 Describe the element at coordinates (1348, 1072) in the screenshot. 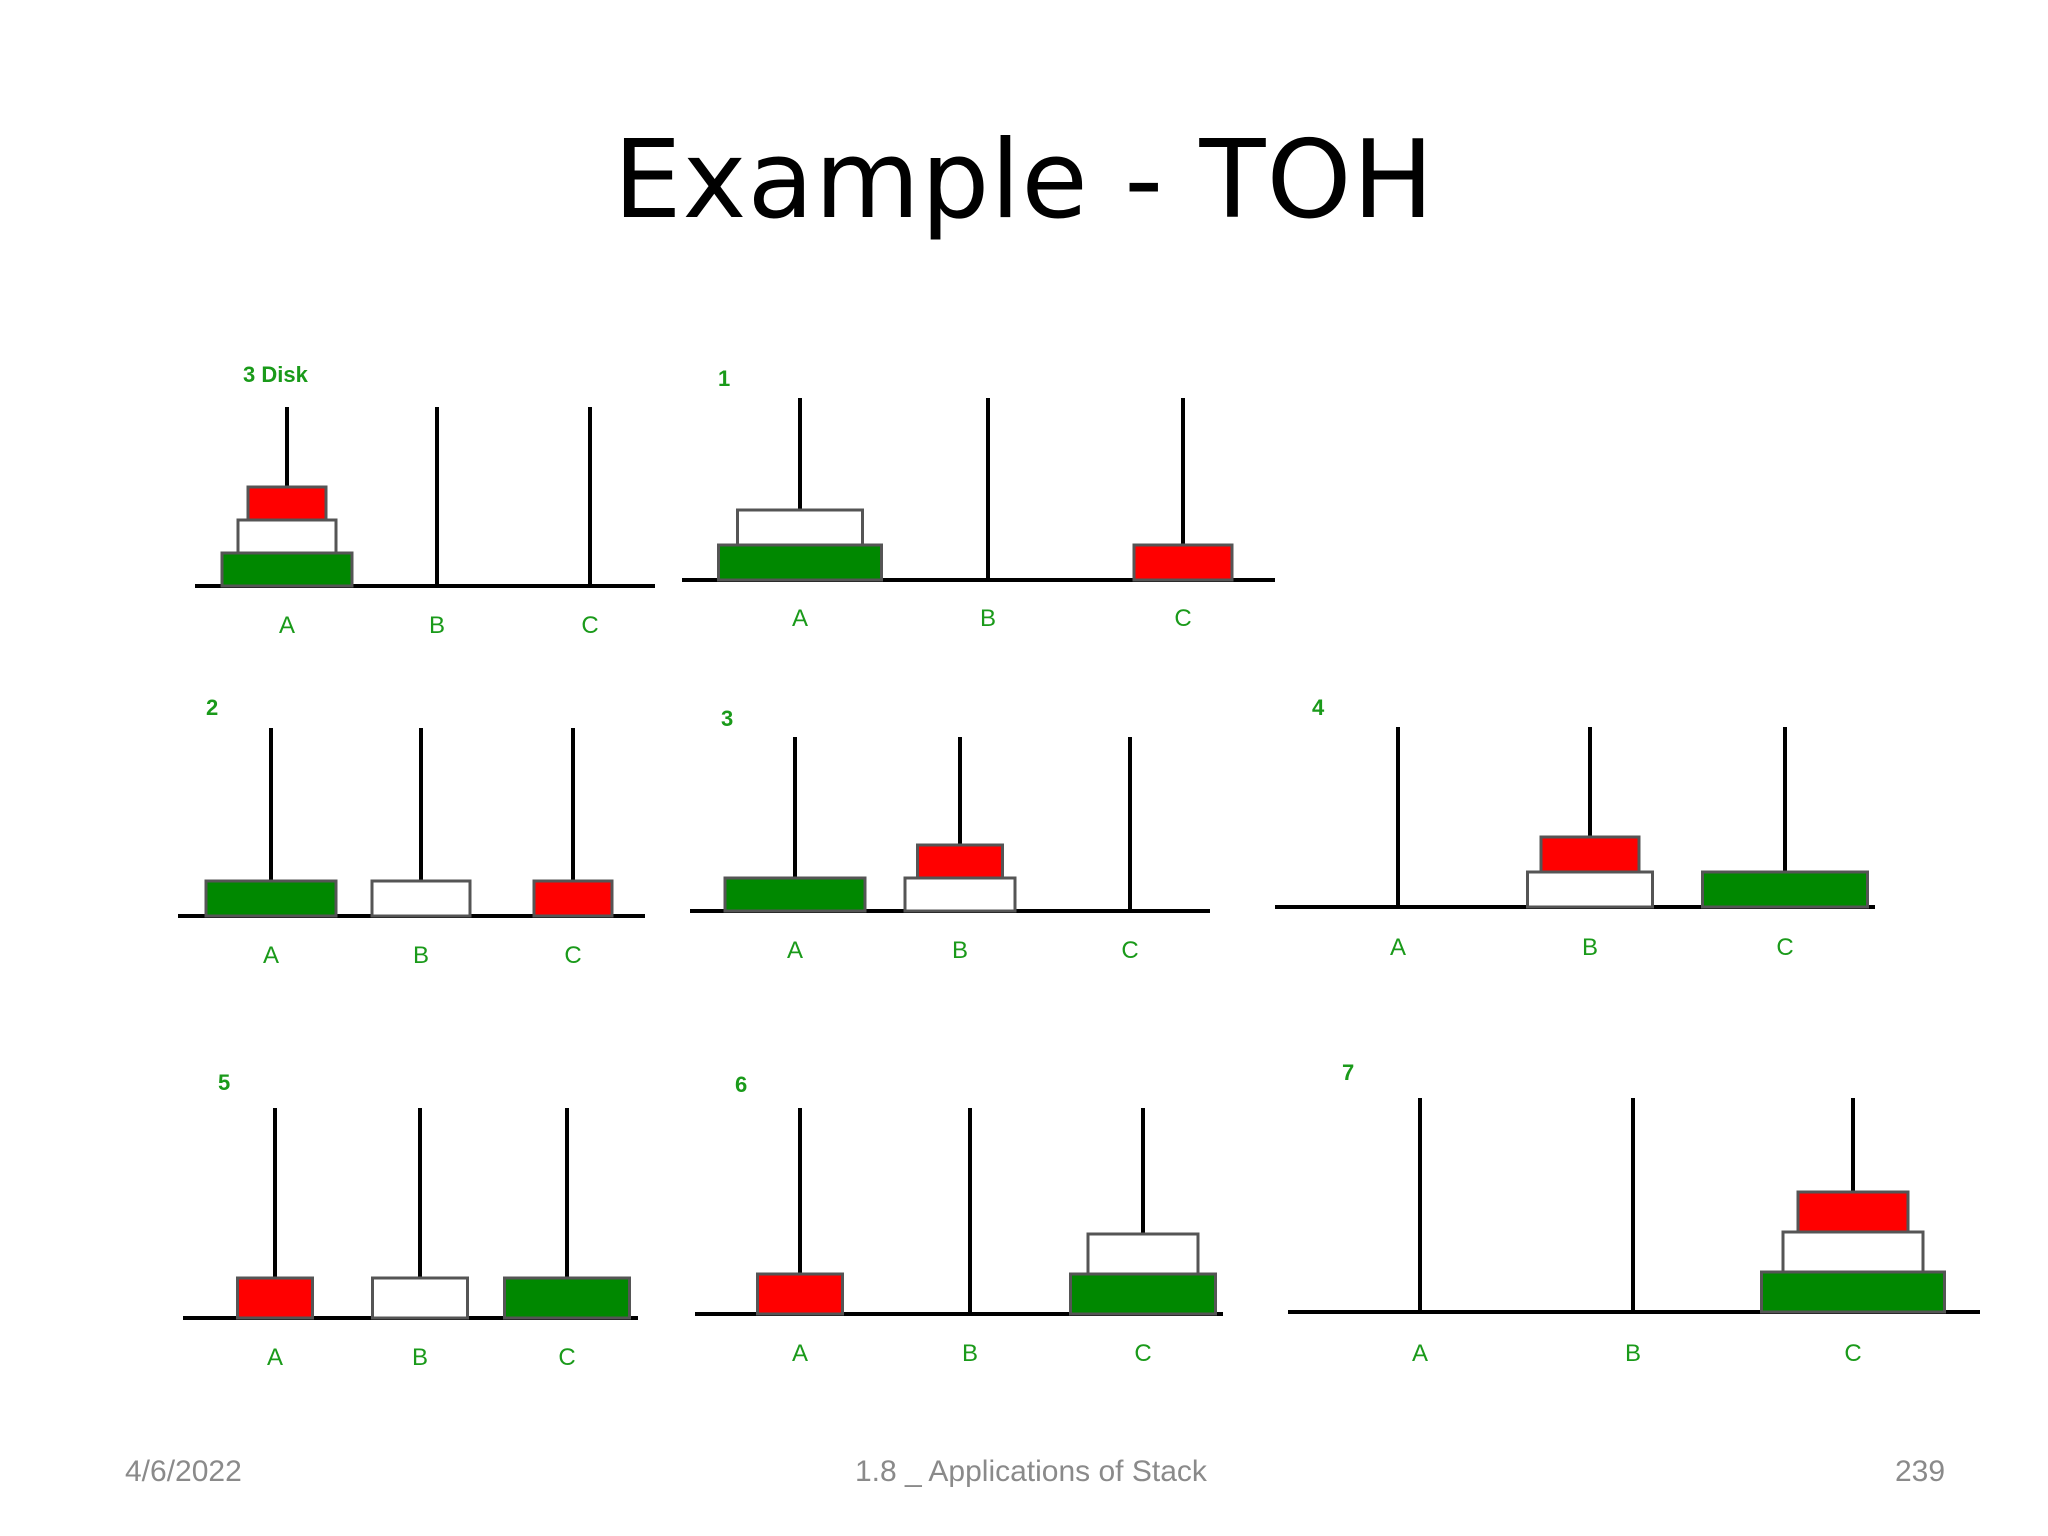

I see `step-label: 7` at that location.